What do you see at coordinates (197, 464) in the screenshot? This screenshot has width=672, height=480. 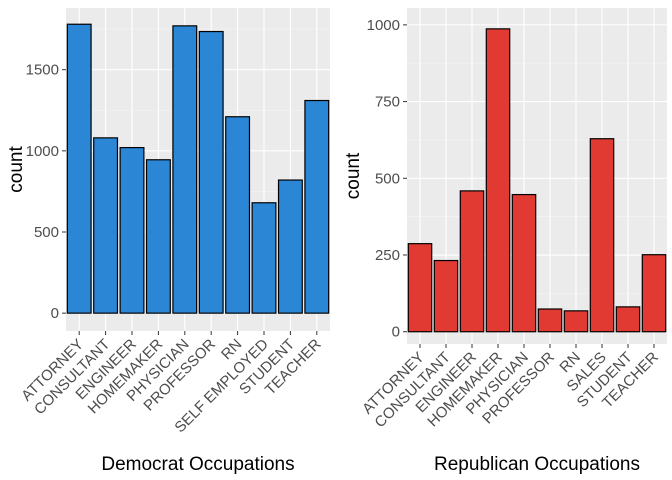 I see `x-axis-title: Democrat Occupations` at bounding box center [197, 464].